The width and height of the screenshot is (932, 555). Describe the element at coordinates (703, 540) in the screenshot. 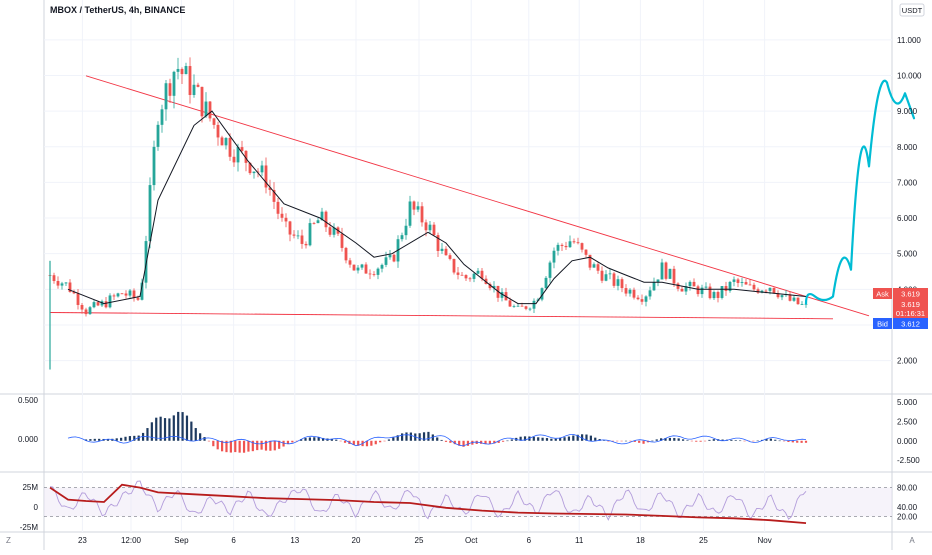

I see `x-tick-label: 25` at that location.